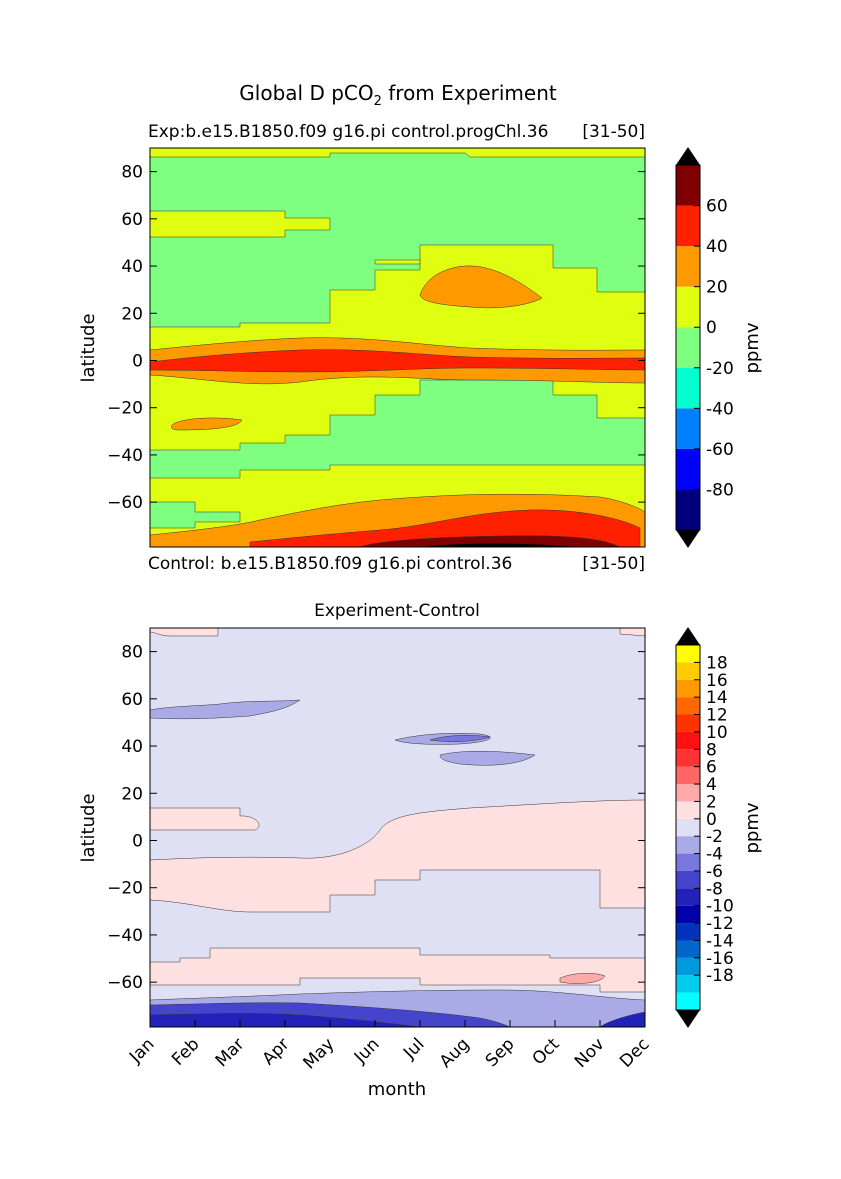  Describe the element at coordinates (720, 369) in the screenshot. I see `top-colorbar-tick-label: -20` at that location.